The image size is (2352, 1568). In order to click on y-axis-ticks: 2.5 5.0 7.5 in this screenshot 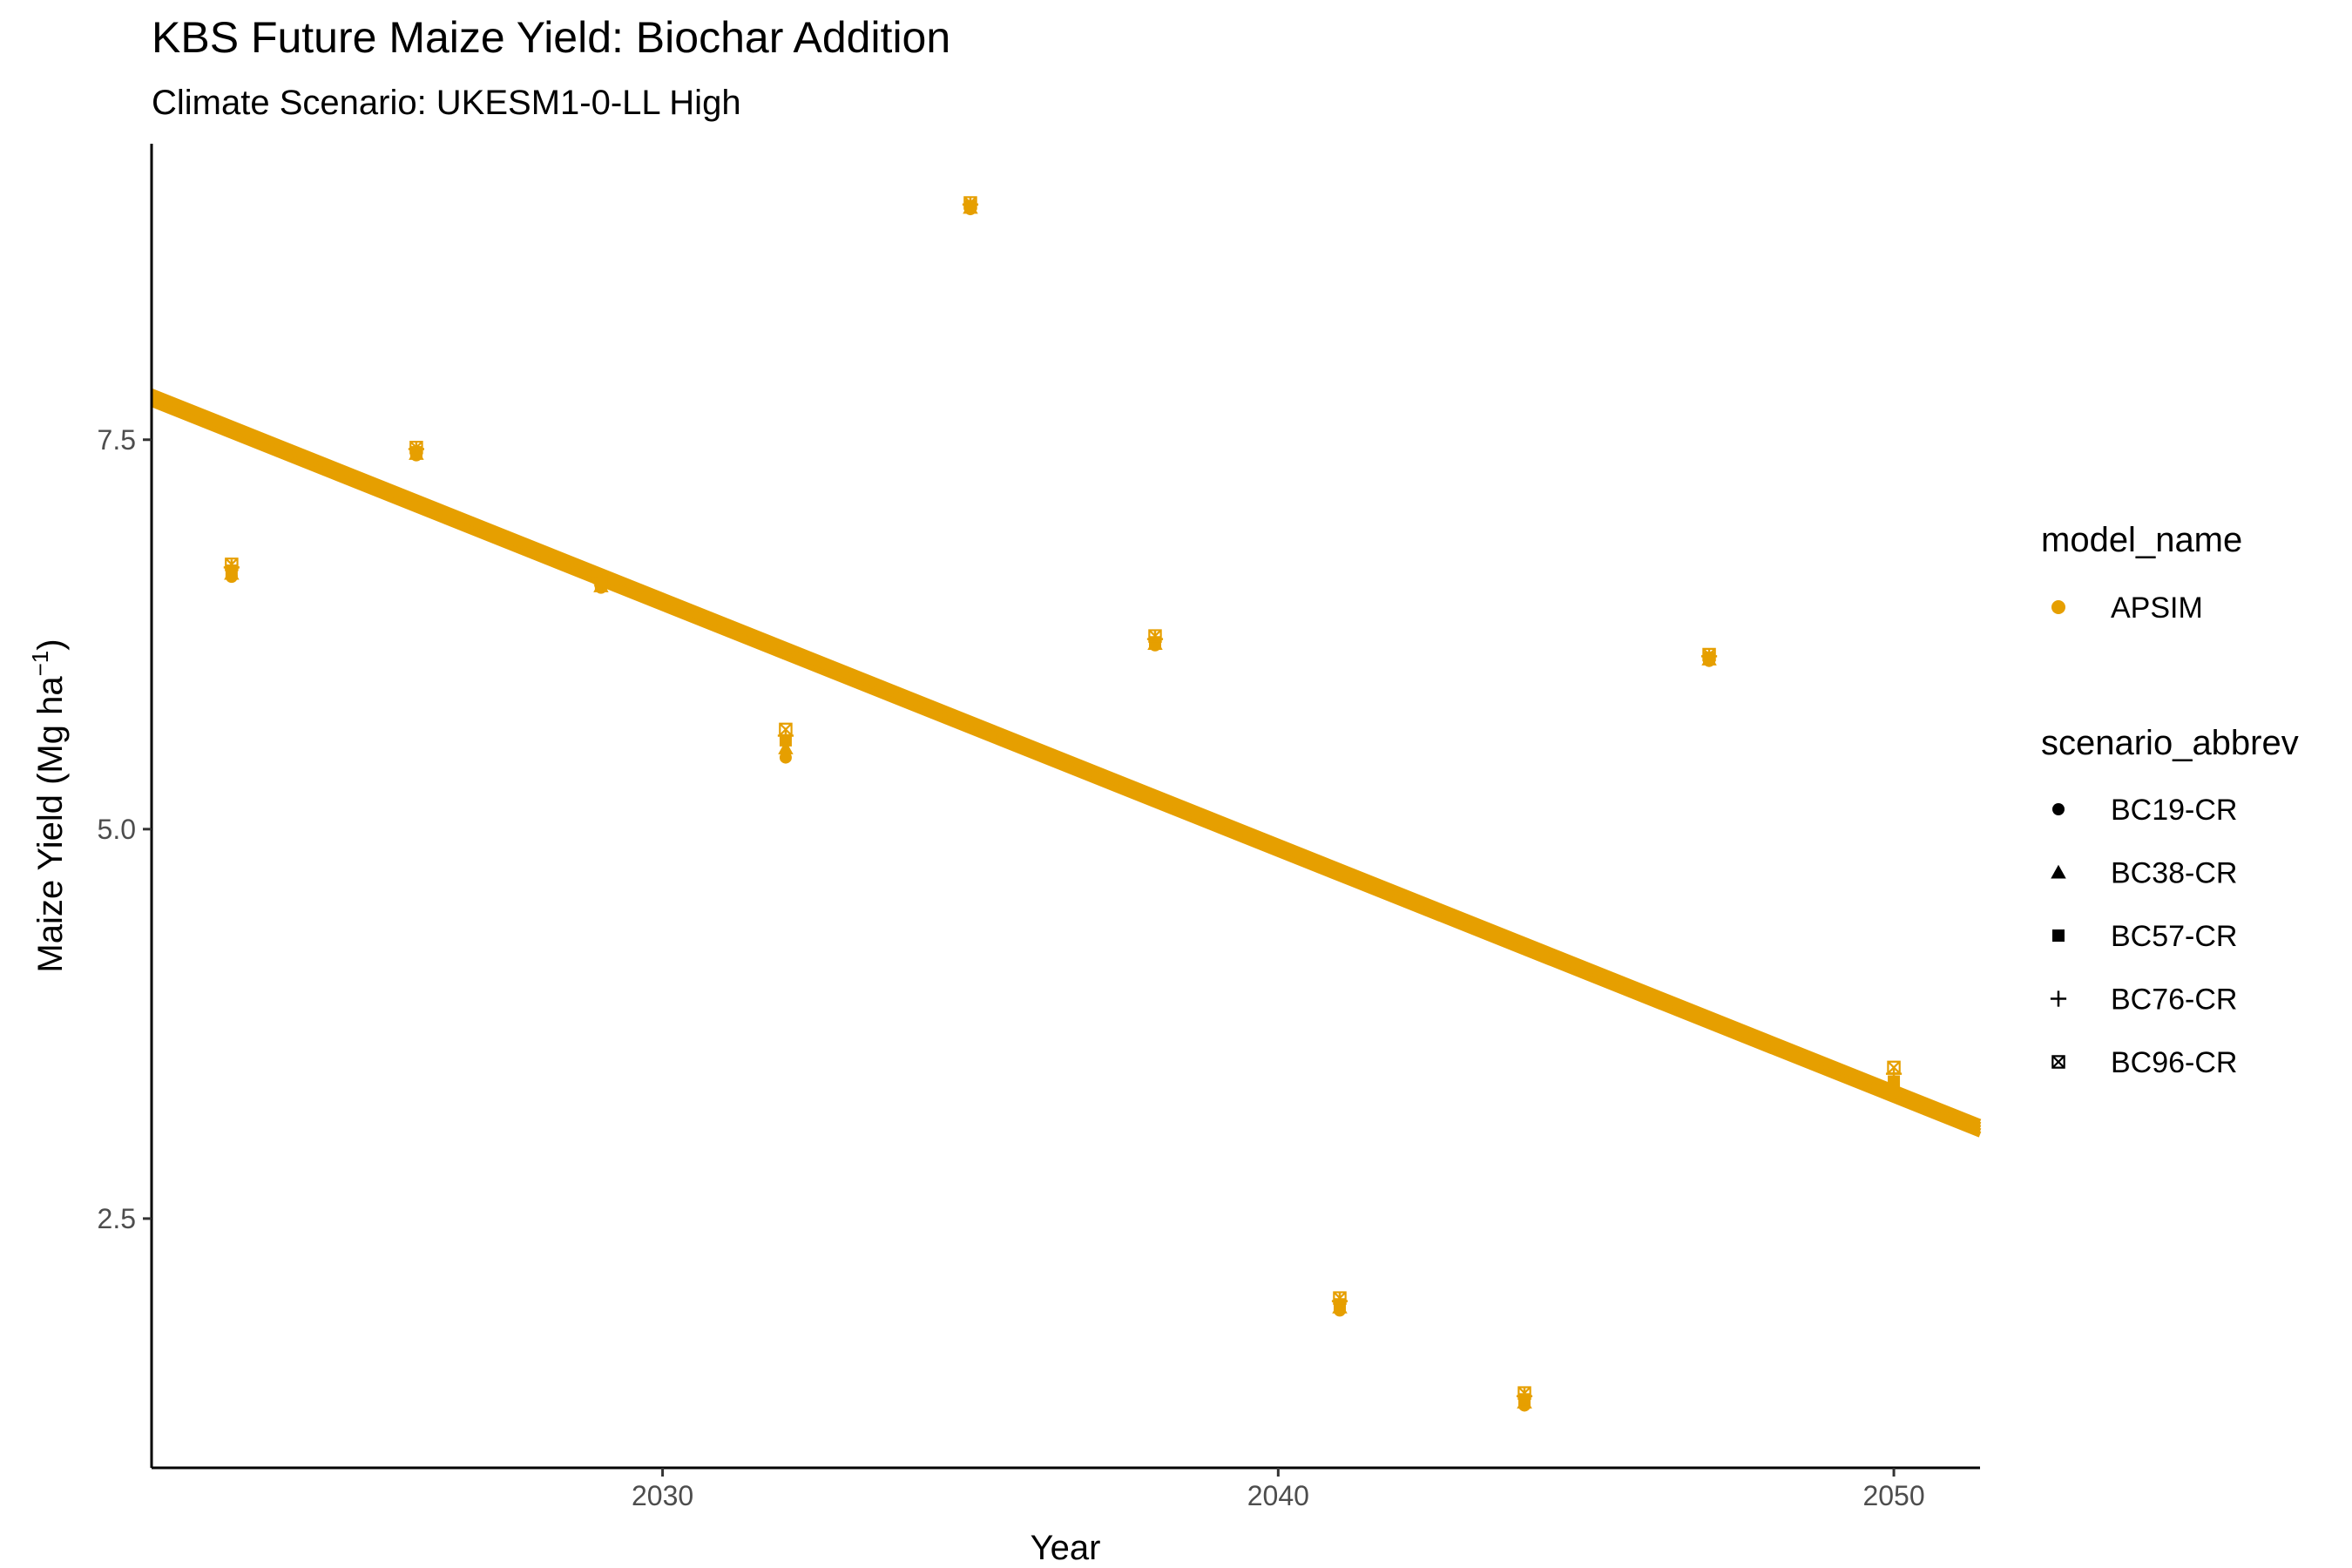, I will do `click(125, 829)`.